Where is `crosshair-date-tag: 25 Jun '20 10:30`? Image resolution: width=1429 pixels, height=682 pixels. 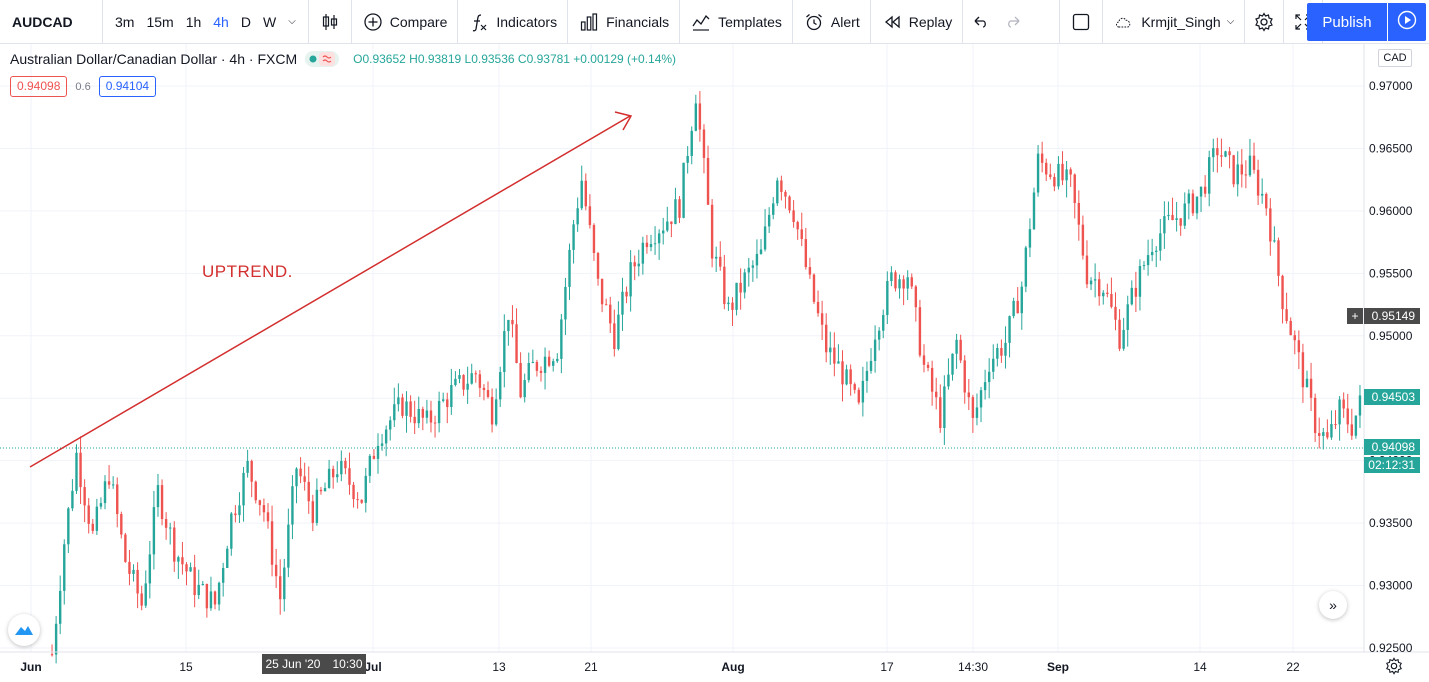 crosshair-date-tag: 25 Jun '20 10:30 is located at coordinates (314, 664).